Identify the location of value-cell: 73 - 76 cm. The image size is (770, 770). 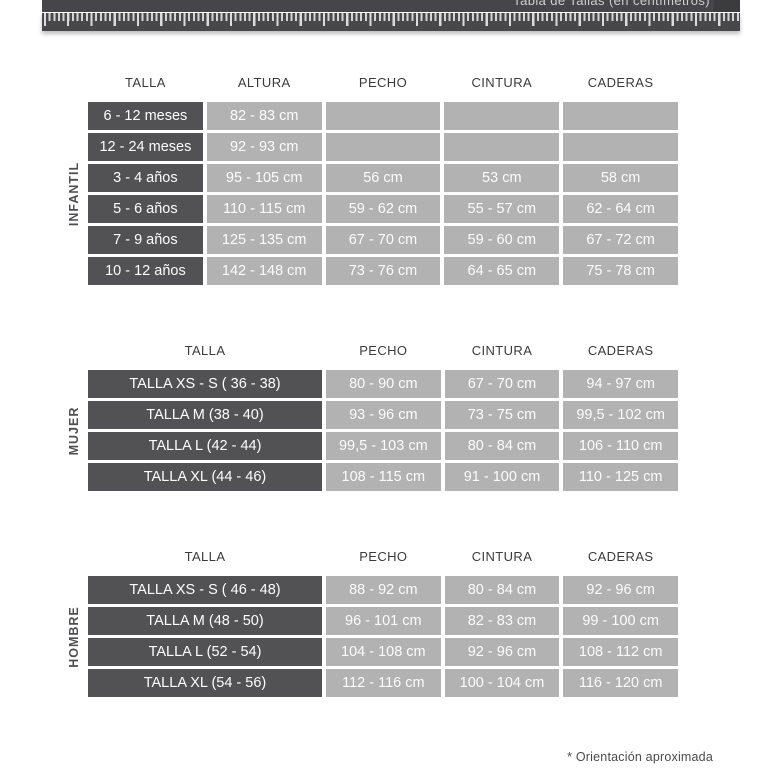
(383, 271).